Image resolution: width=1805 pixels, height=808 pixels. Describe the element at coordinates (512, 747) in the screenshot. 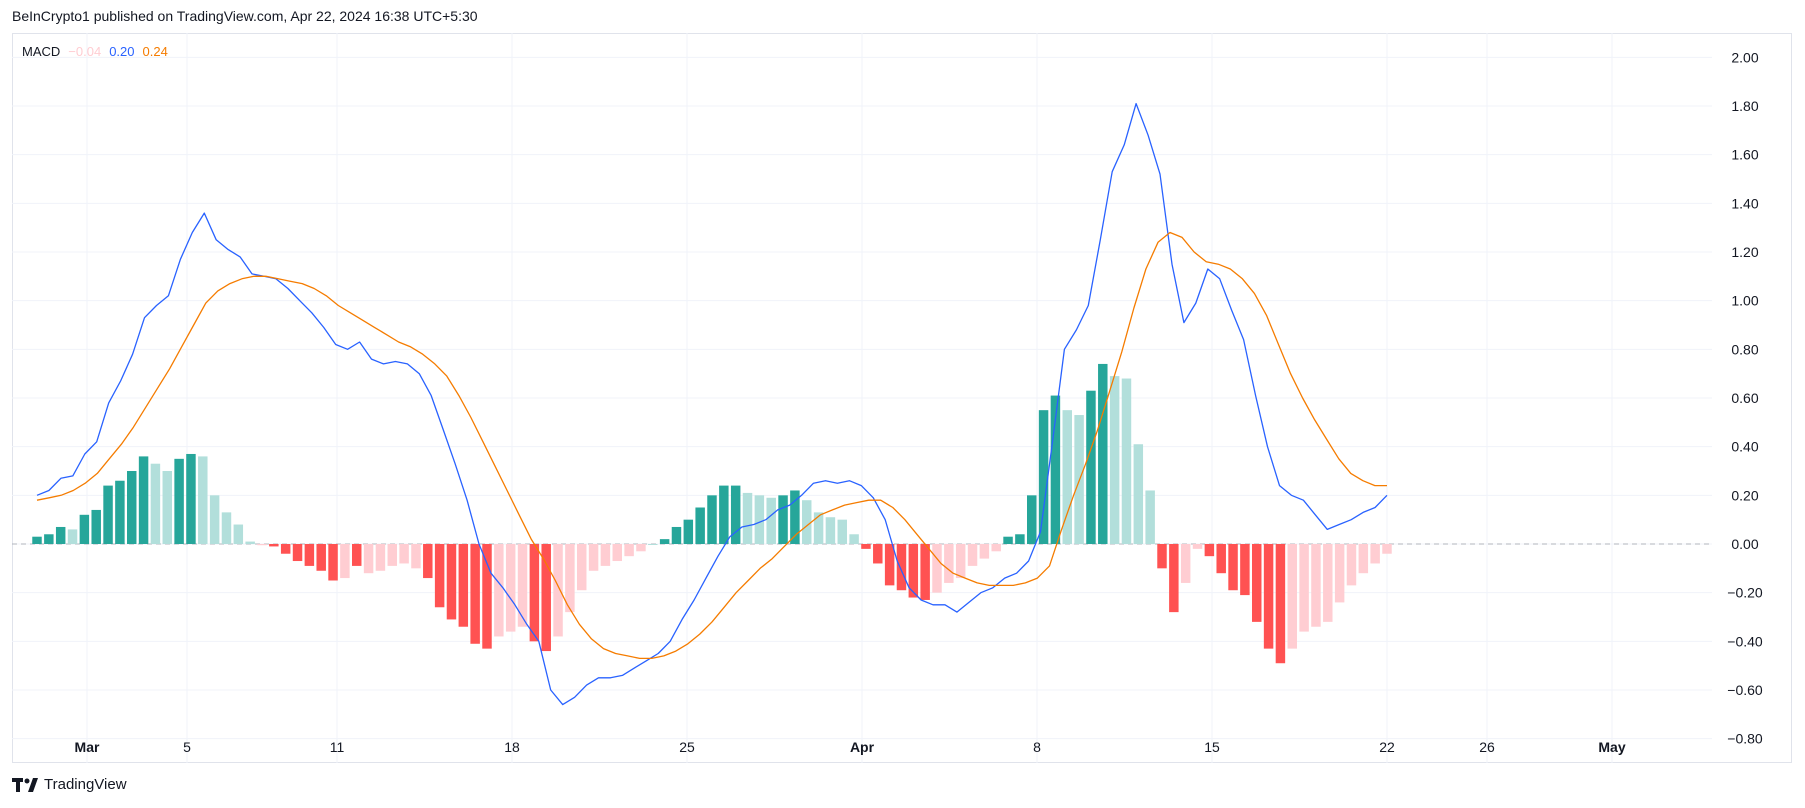

I see `x-tick-label: 18` at that location.